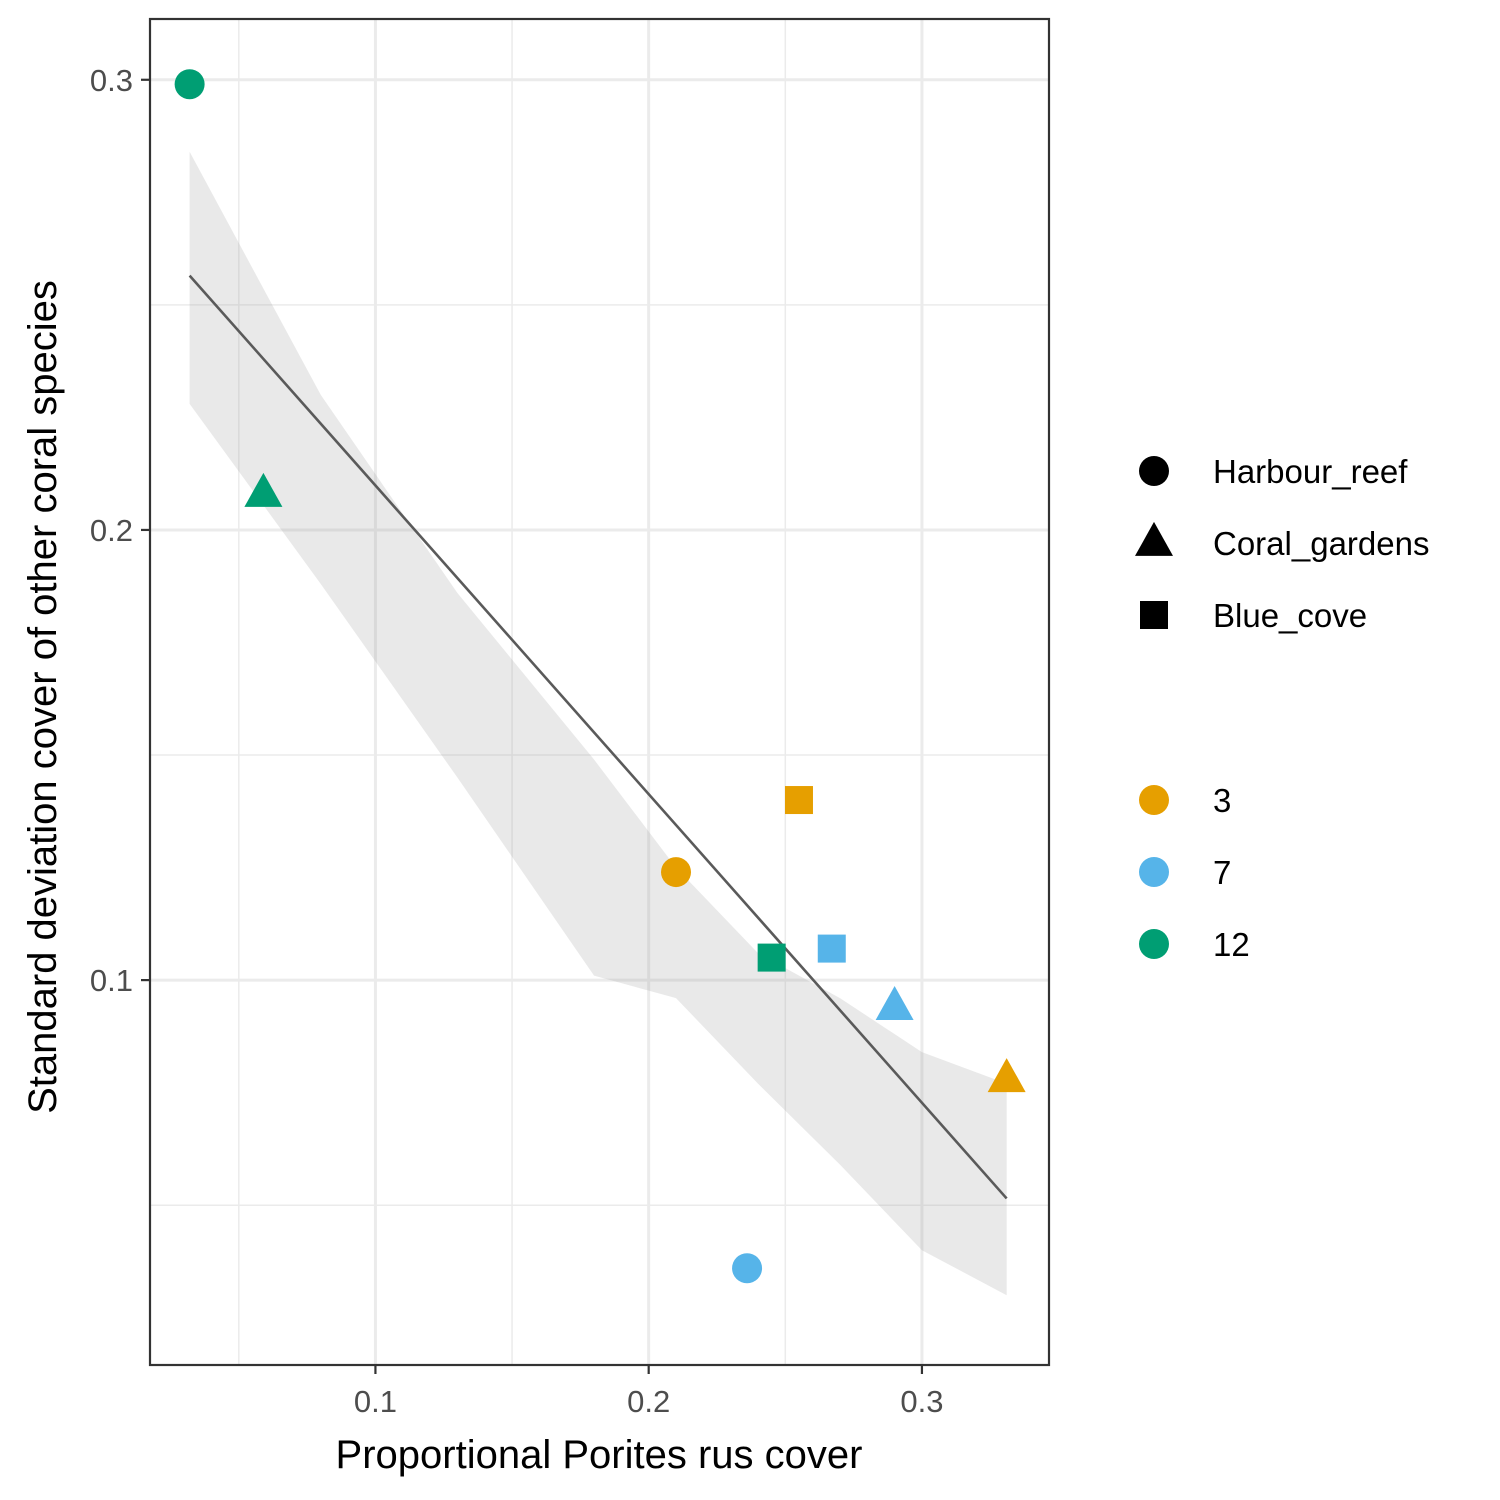  Describe the element at coordinates (1290, 615) in the screenshot. I see `legend-label: Blue_cove` at that location.